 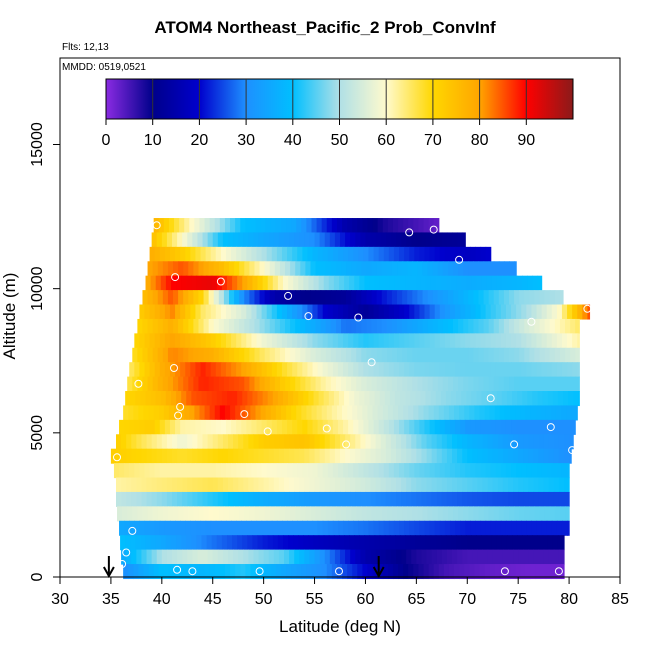 What do you see at coordinates (264, 599) in the screenshot?
I see `x-tick-label: 50` at bounding box center [264, 599].